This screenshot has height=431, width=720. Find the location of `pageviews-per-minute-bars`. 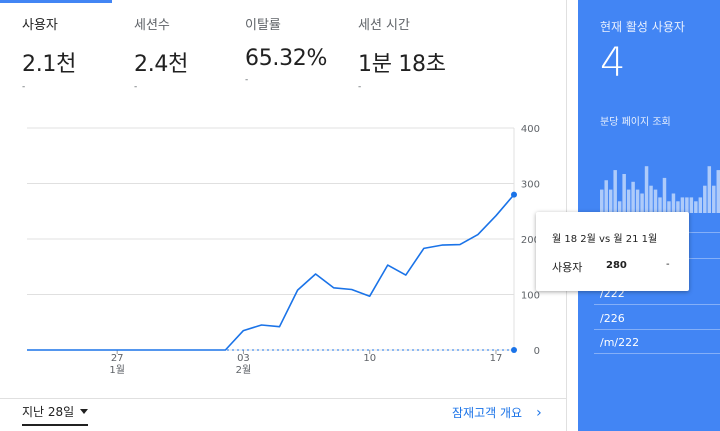

pageviews-per-minute-bars is located at coordinates (660, 189).